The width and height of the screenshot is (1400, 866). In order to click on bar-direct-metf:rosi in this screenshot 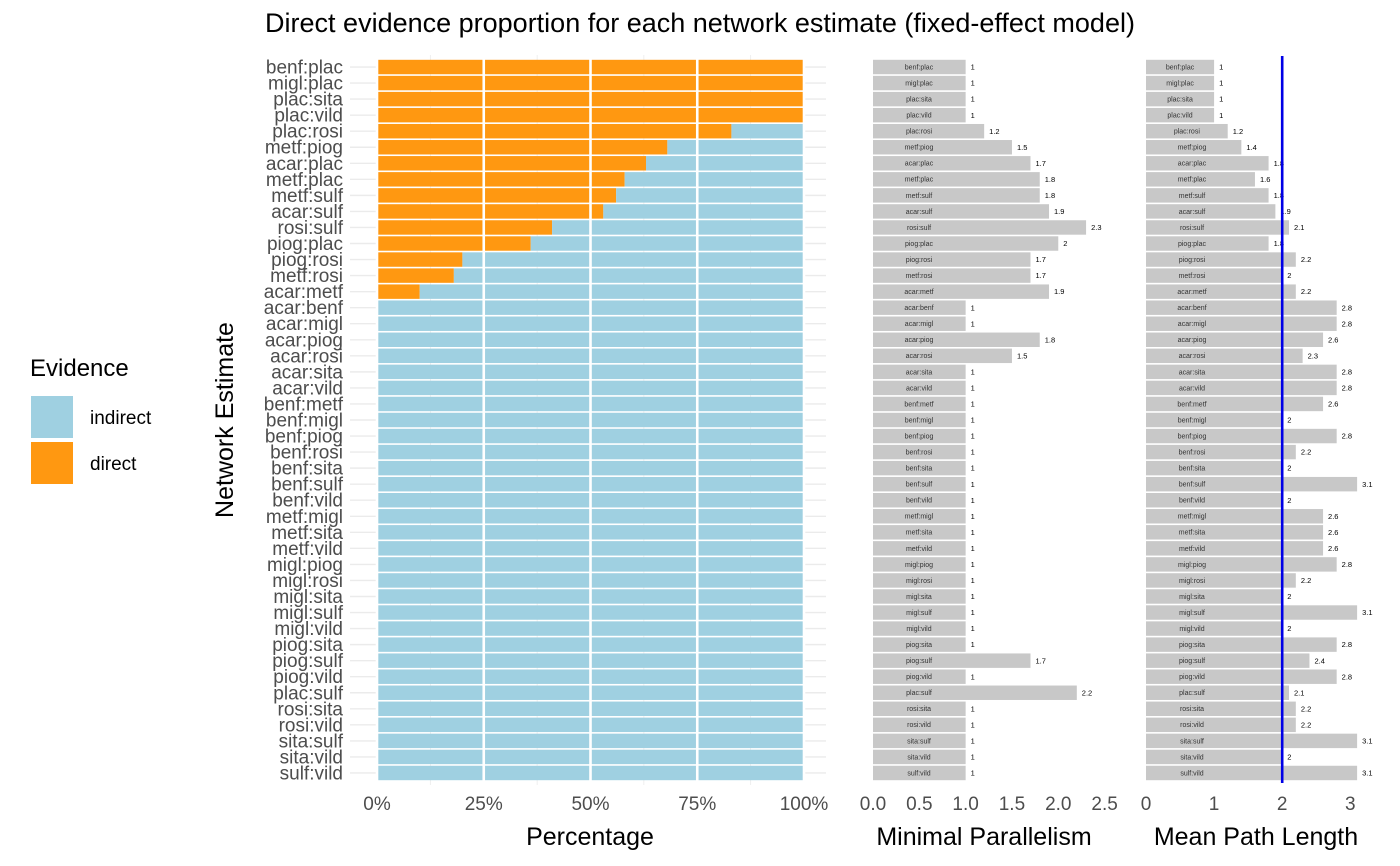, I will do `click(415, 275)`.